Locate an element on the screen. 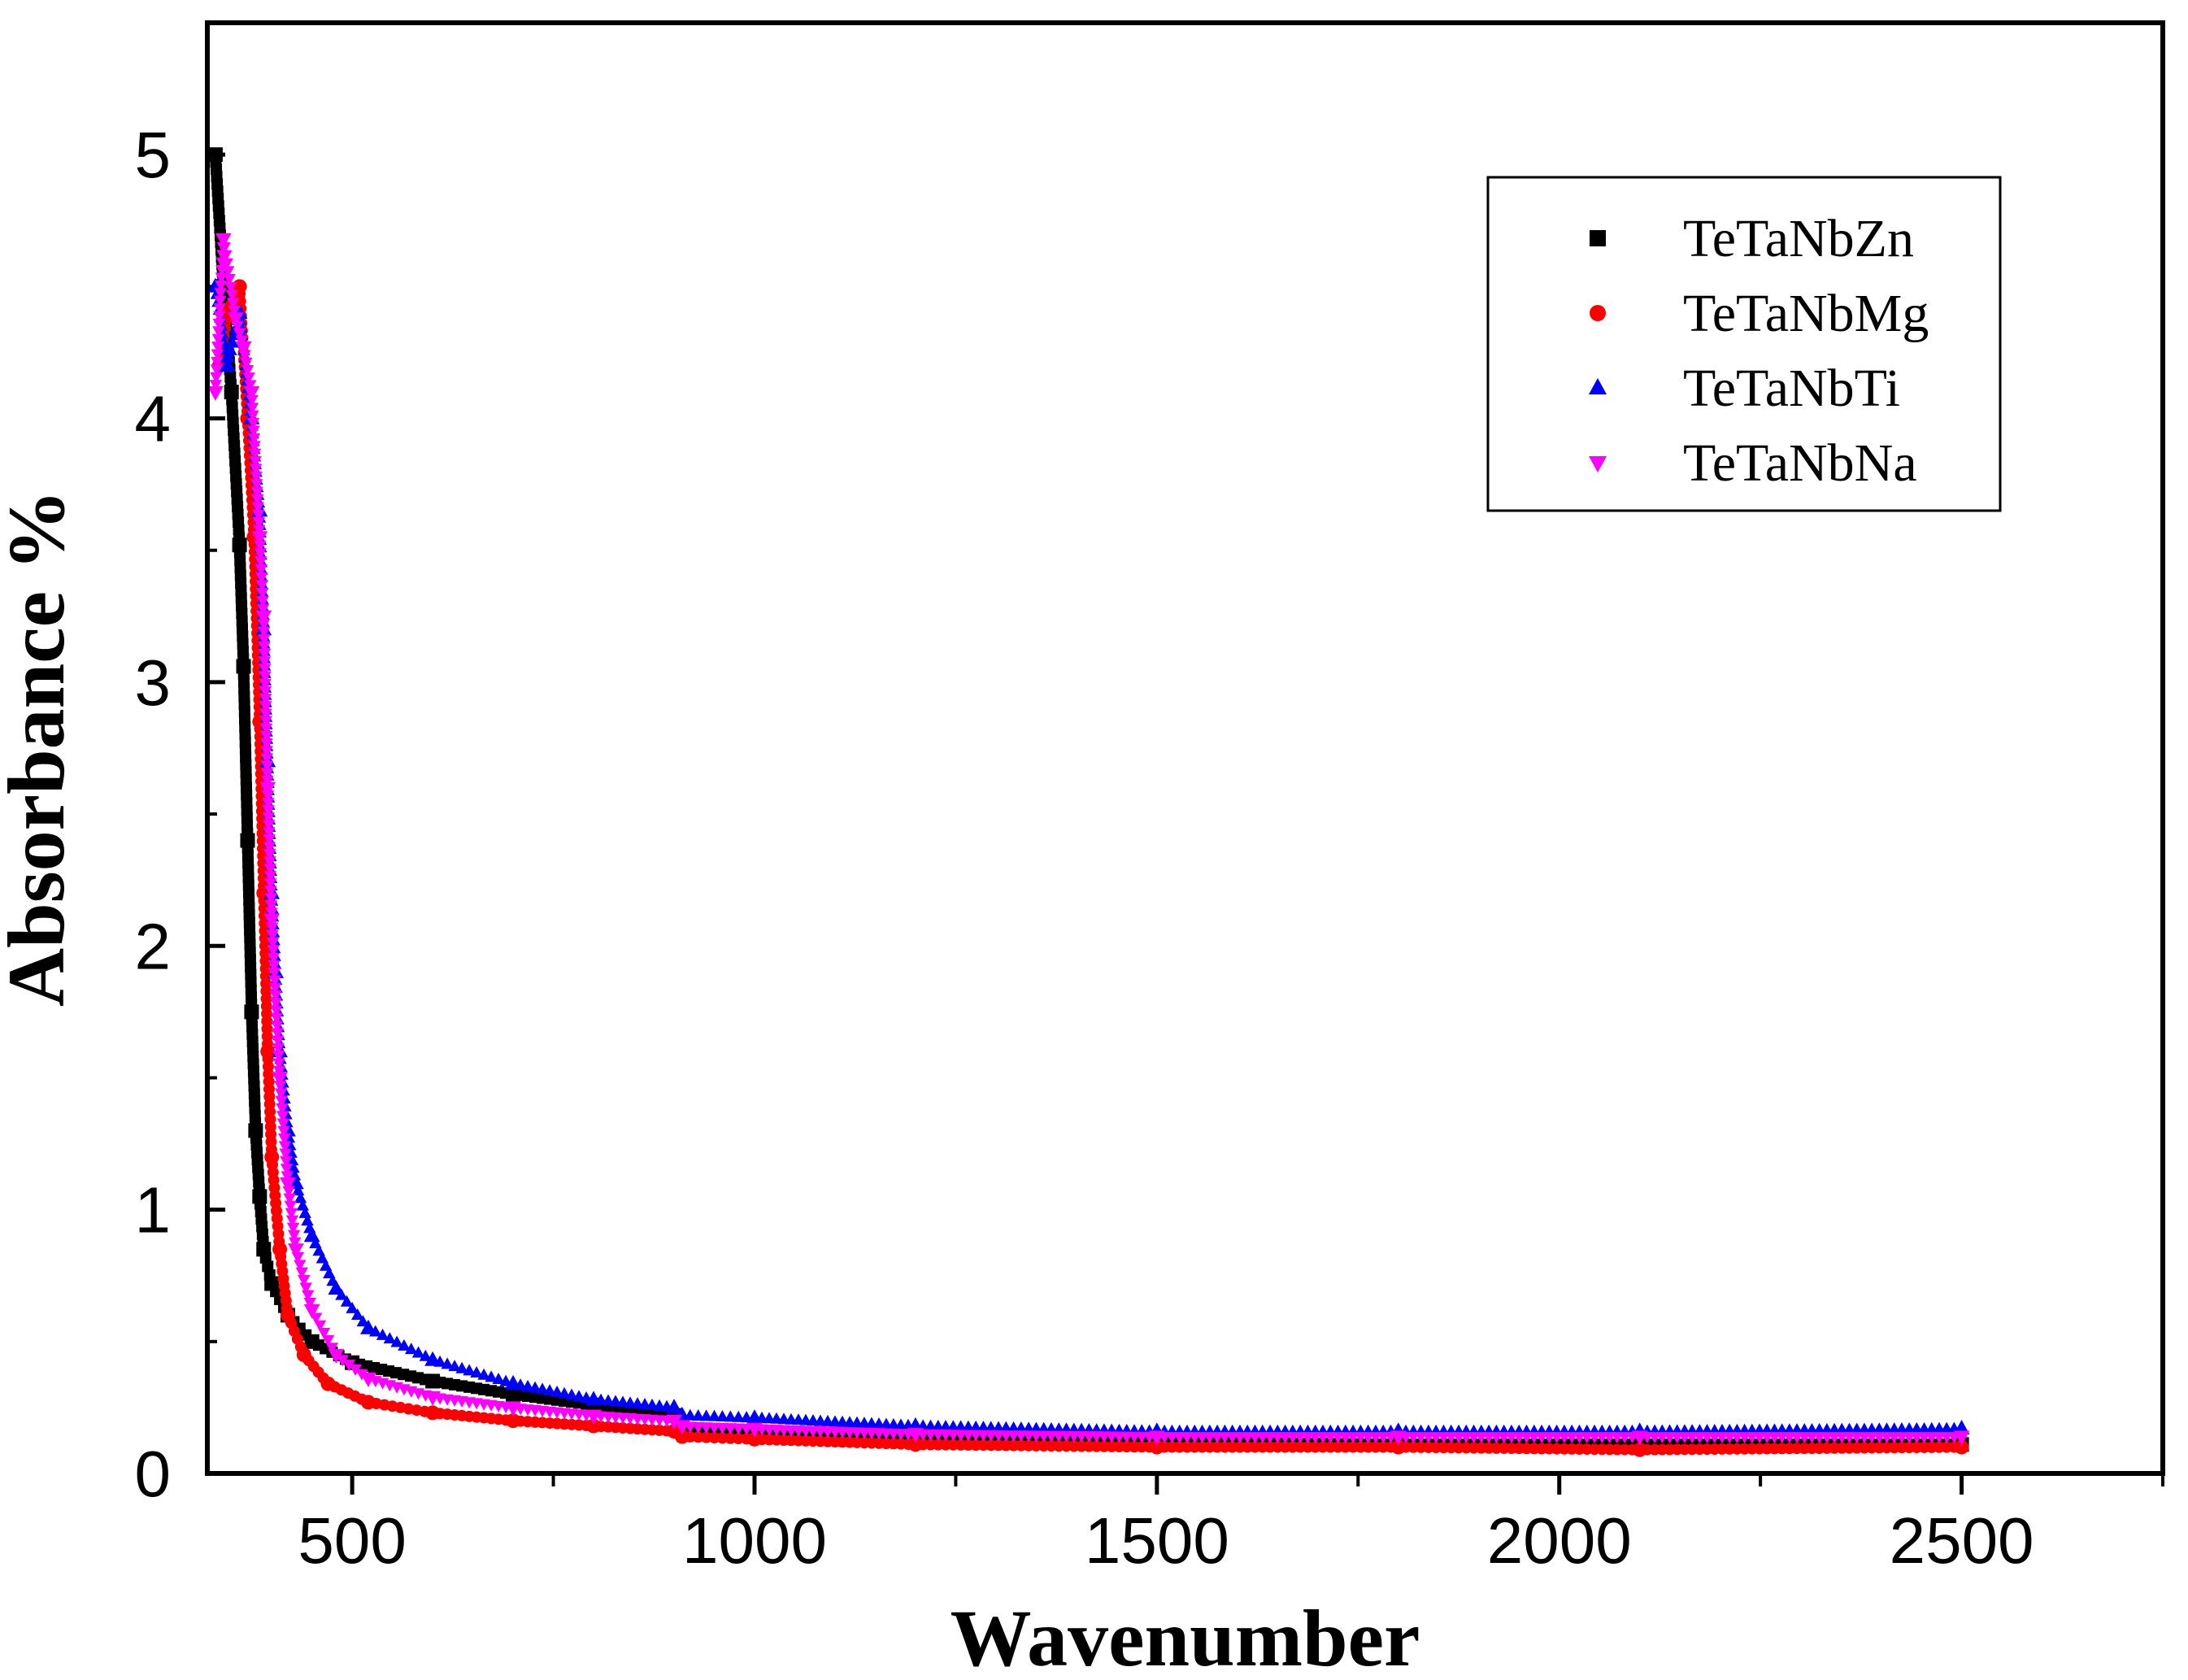  y-tick-label: 4 is located at coordinates (153, 419).